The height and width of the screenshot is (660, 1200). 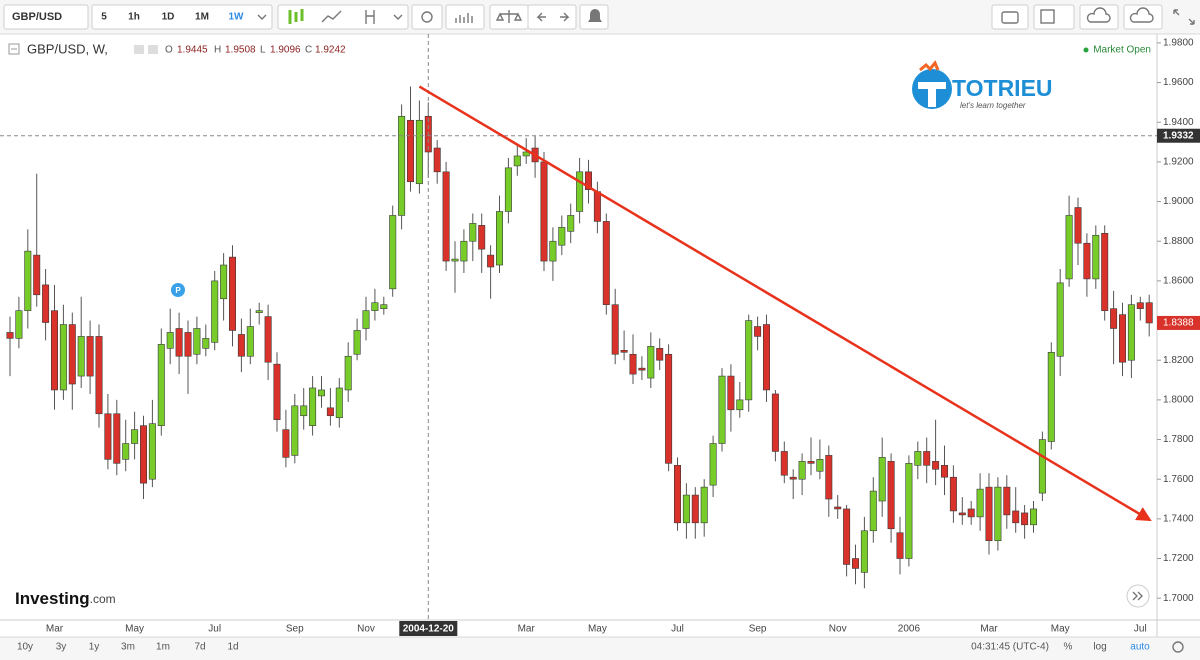 What do you see at coordinates (595, 15) in the screenshot?
I see `alert-icon` at bounding box center [595, 15].